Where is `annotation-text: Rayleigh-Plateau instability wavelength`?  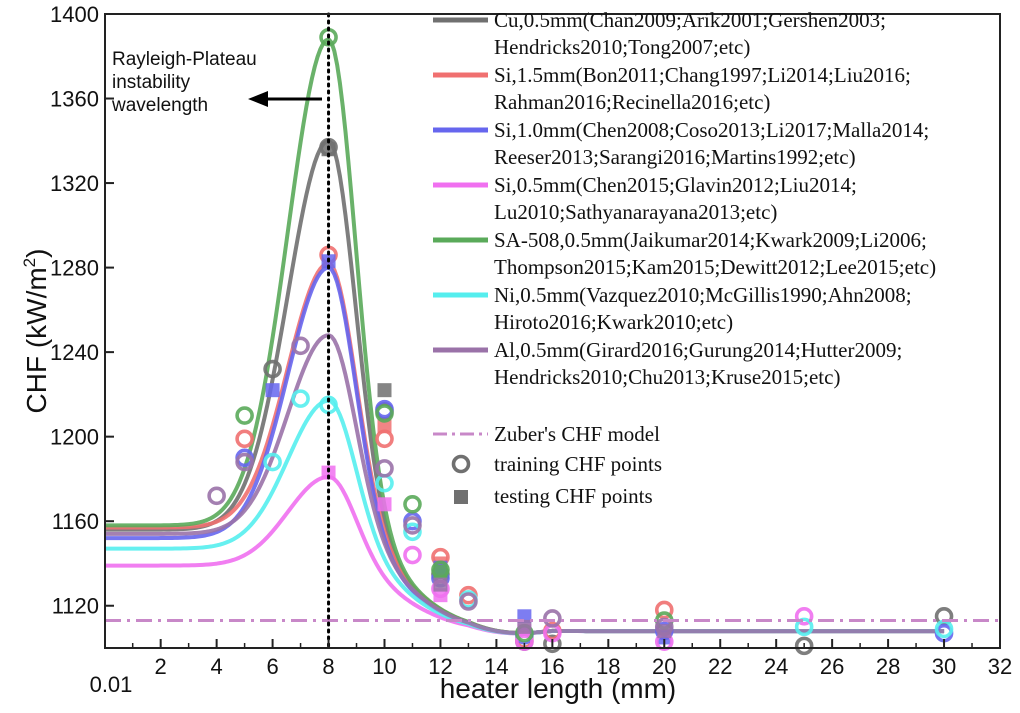 annotation-text: Rayleigh-Plateau instability wavelength is located at coordinates (184, 82).